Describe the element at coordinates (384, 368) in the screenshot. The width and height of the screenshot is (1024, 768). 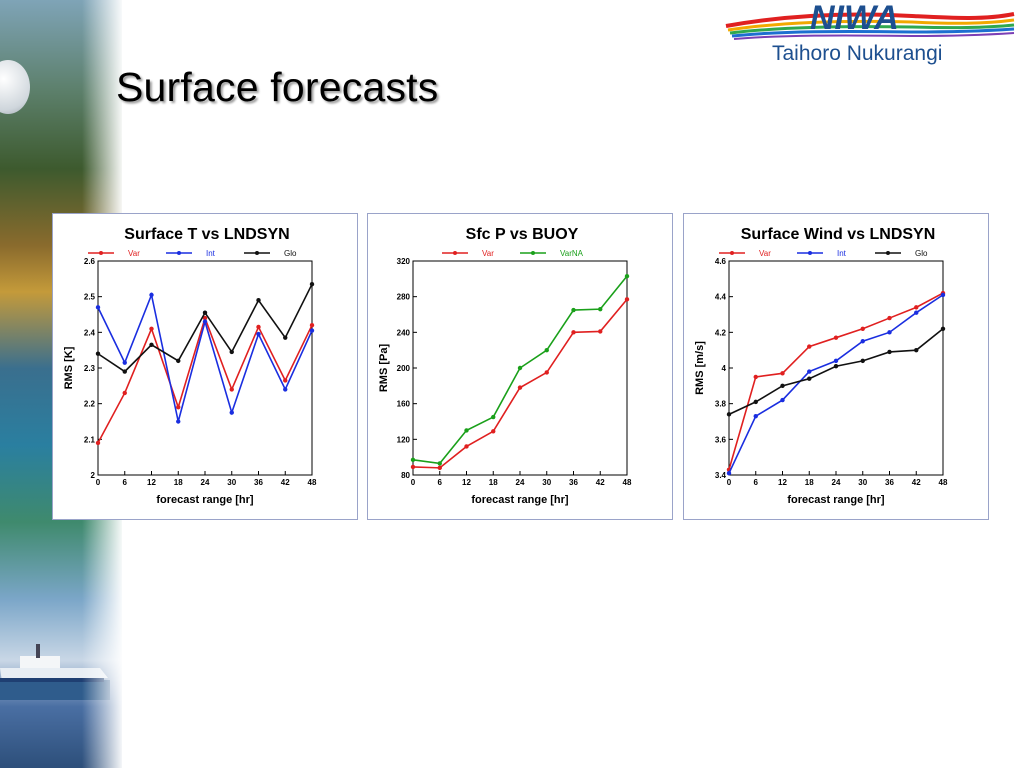
I see `y-axis-label: RMS [Pa]` at that location.